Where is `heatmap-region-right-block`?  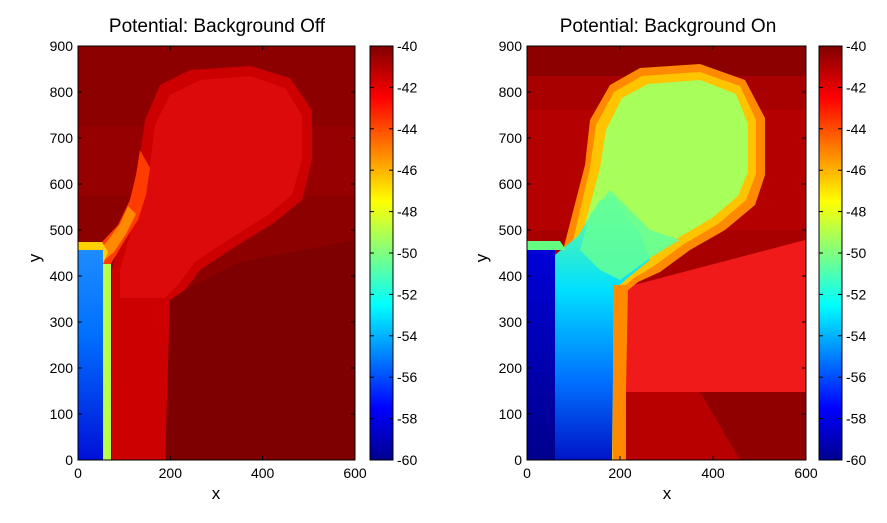
heatmap-region-right-block is located at coordinates (710, 316).